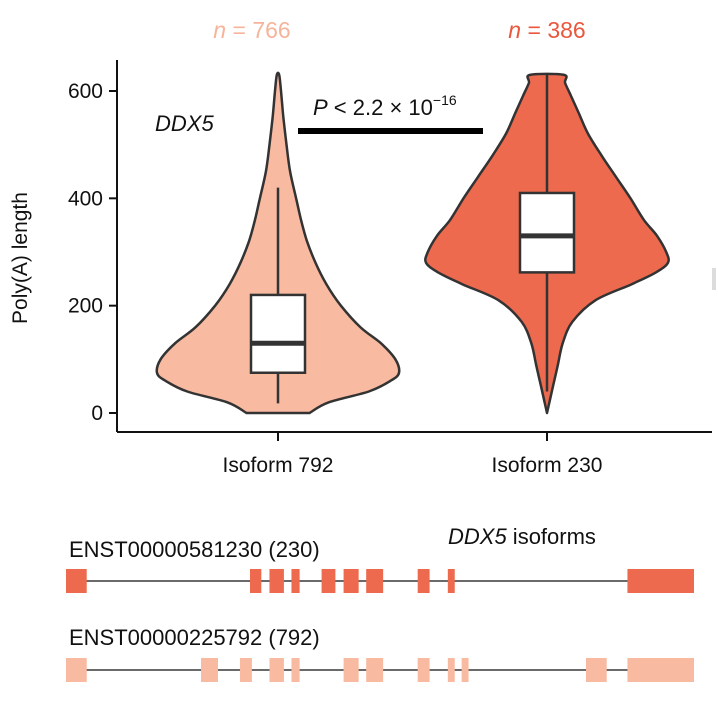 This screenshot has width=718, height=705. What do you see at coordinates (184, 123) in the screenshot?
I see `gene-label: DDX5` at bounding box center [184, 123].